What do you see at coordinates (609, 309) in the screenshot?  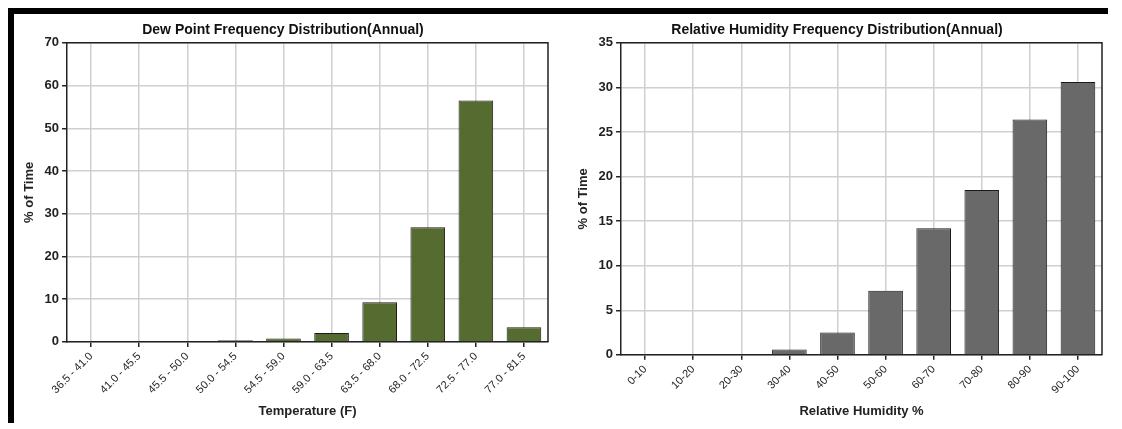 I see `y-tick-label: 5` at bounding box center [609, 309].